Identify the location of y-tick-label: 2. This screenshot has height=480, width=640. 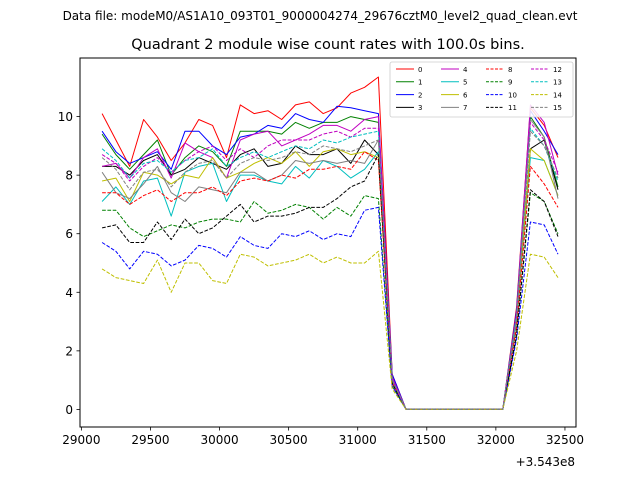
(69, 351).